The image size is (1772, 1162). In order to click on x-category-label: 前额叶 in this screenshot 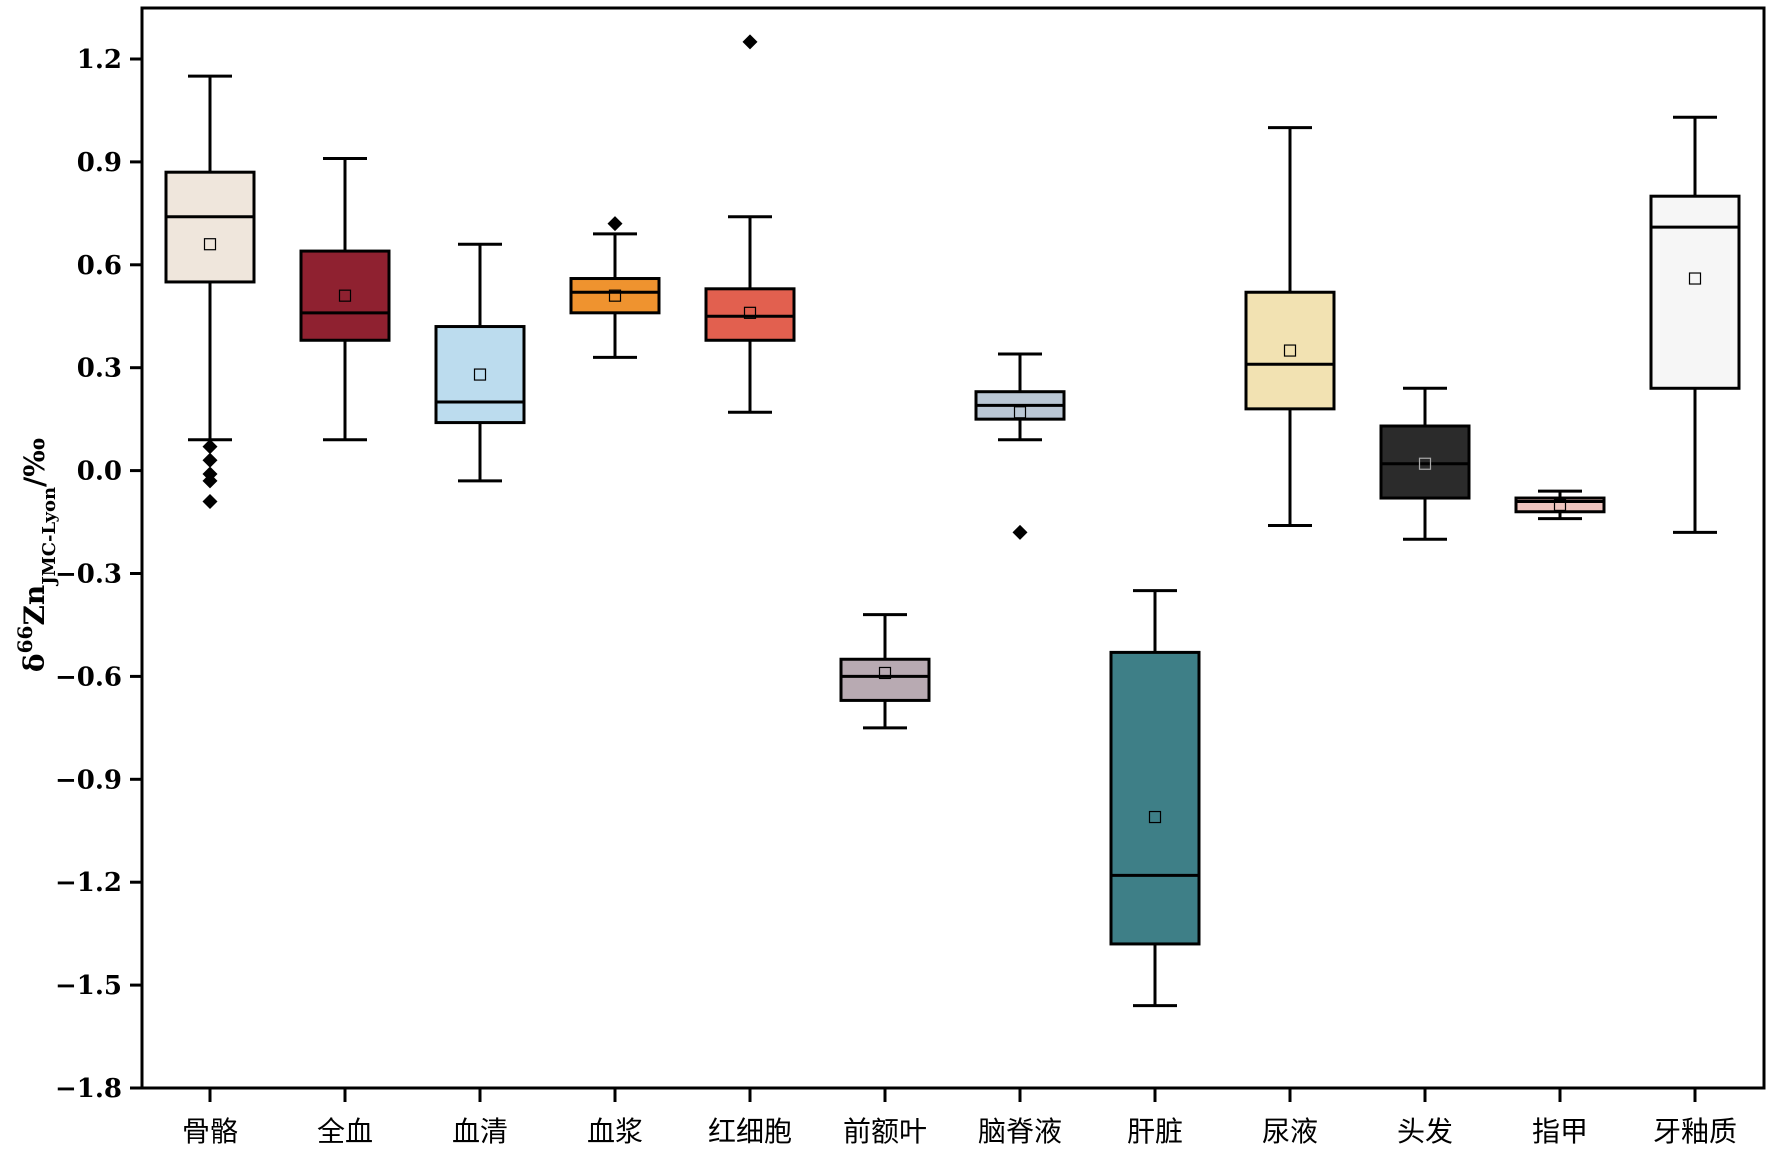, I will do `click(885, 1131)`.